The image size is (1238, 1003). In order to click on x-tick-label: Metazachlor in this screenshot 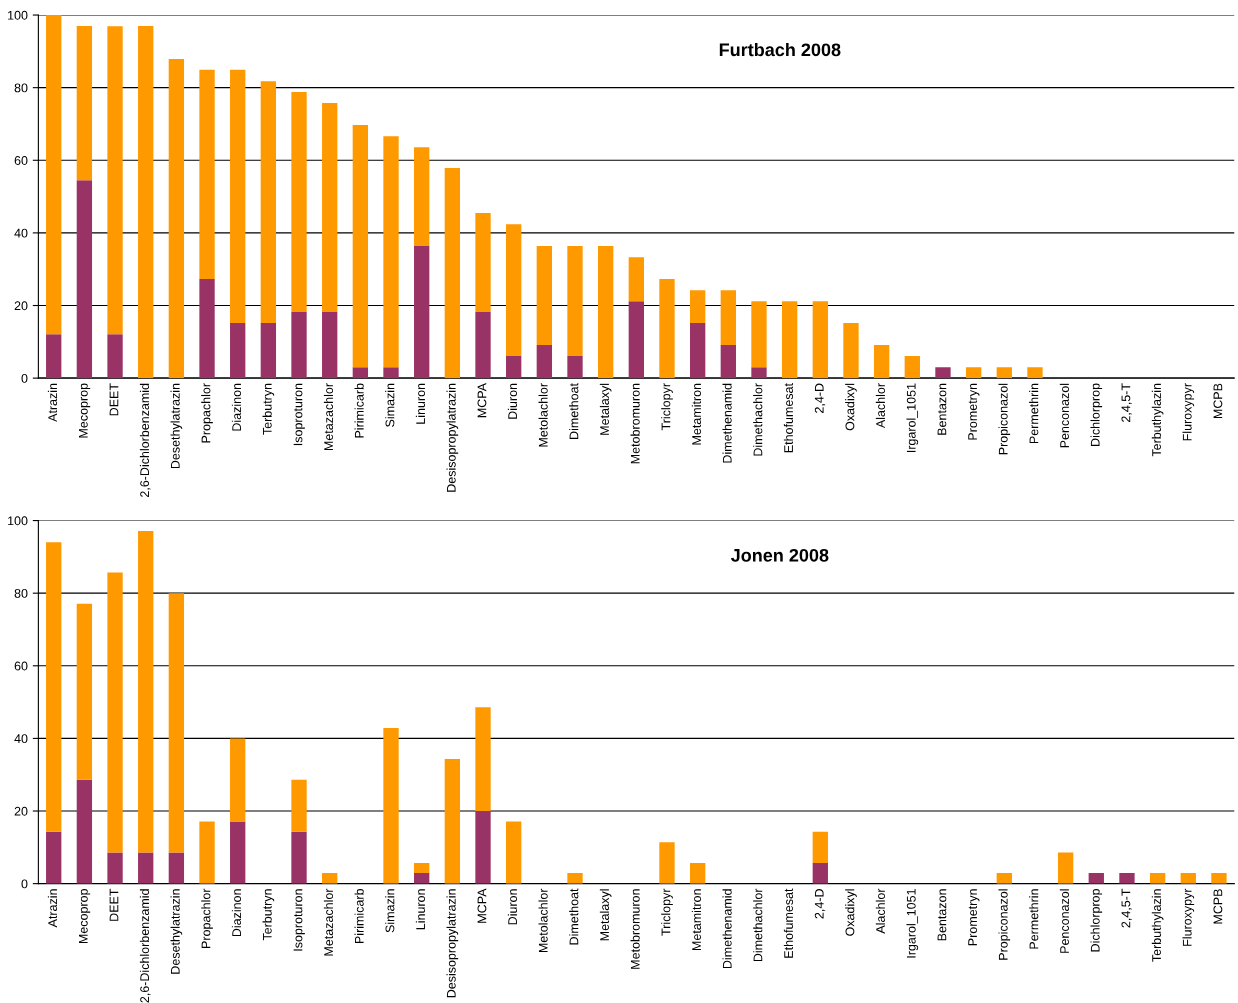, I will do `click(328, 417)`.